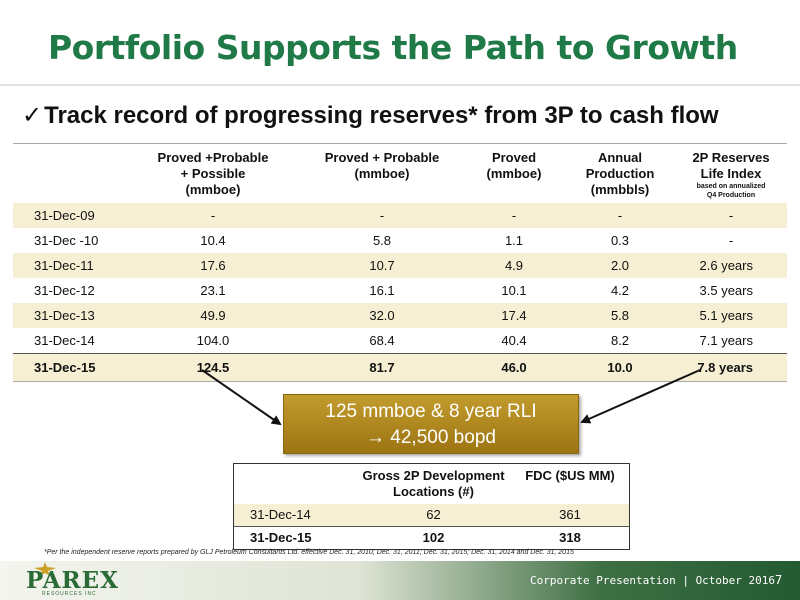 This screenshot has width=800, height=600. I want to click on header-rli-note1: based on annualized, so click(731, 186).